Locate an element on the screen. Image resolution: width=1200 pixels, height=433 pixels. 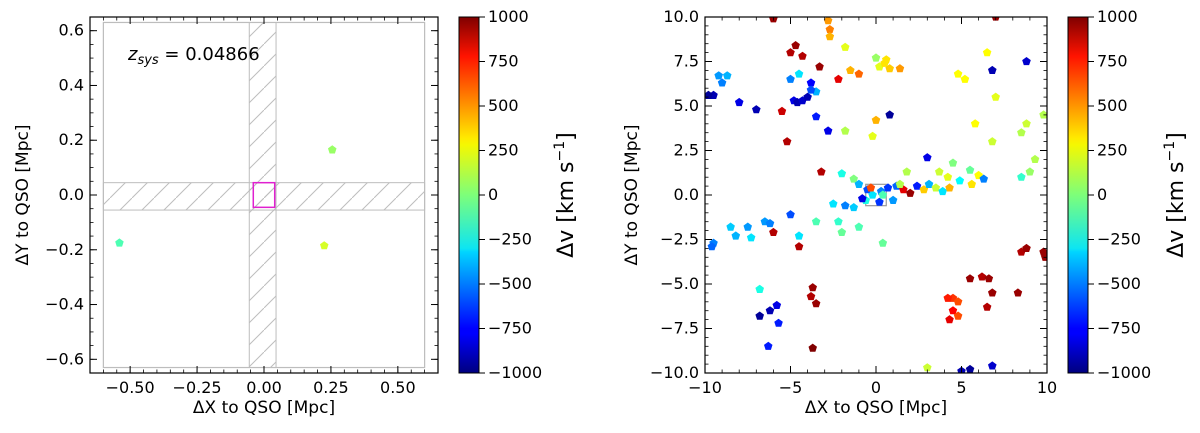
zoom-colorbar-tick-label: 500 is located at coordinates (503, 105).